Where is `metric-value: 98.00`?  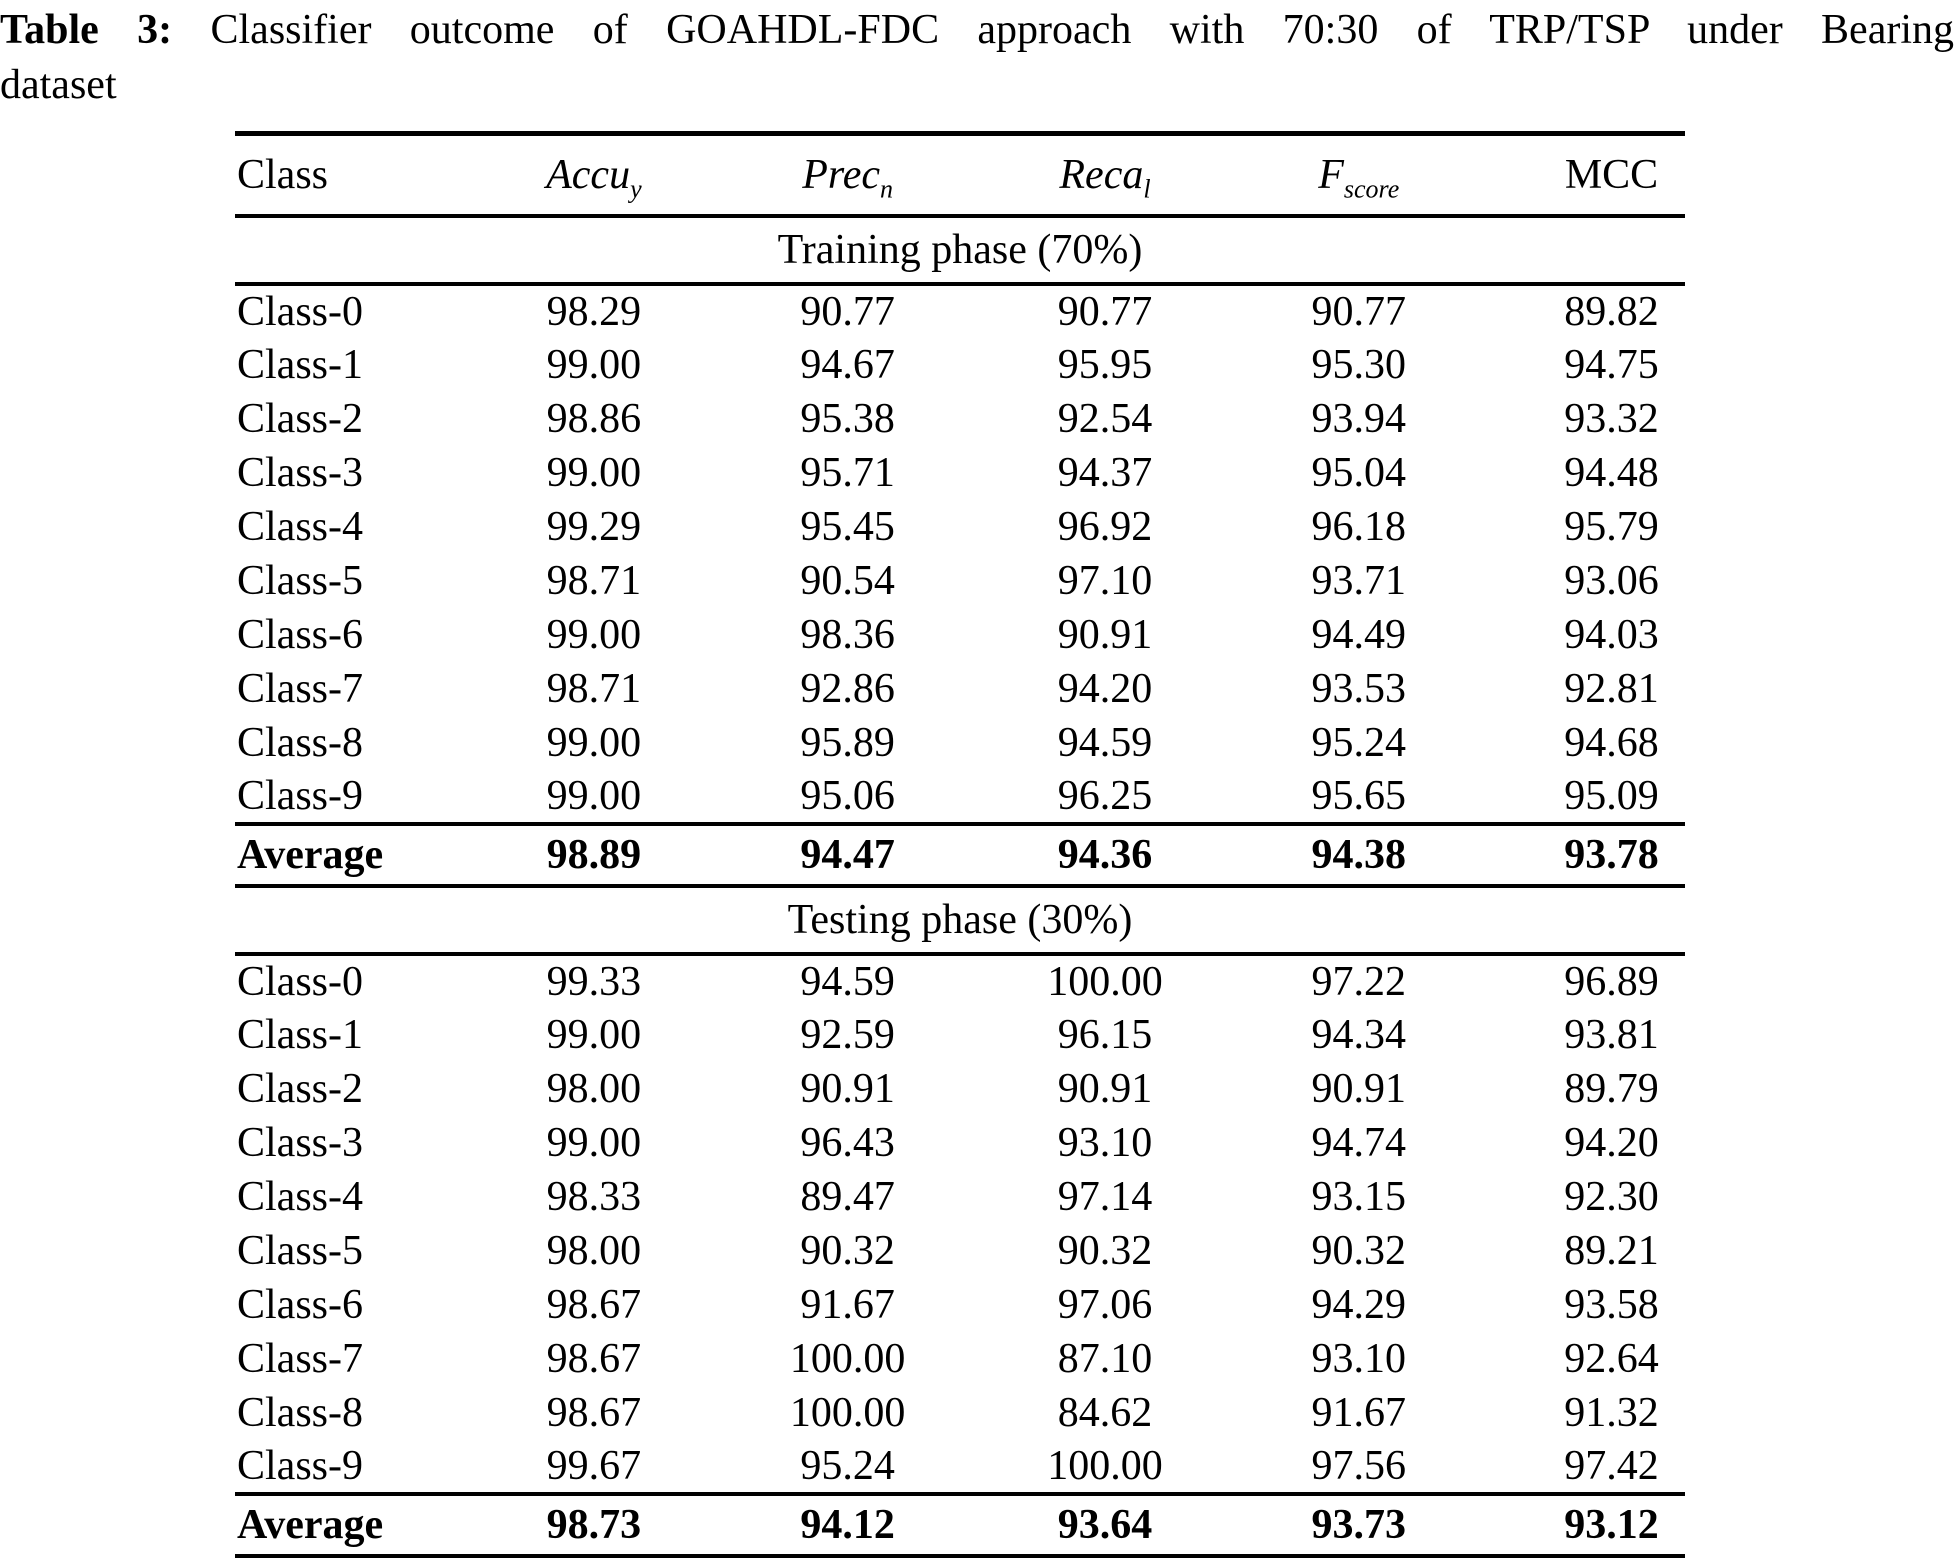
metric-value: 98.00 is located at coordinates (594, 1250).